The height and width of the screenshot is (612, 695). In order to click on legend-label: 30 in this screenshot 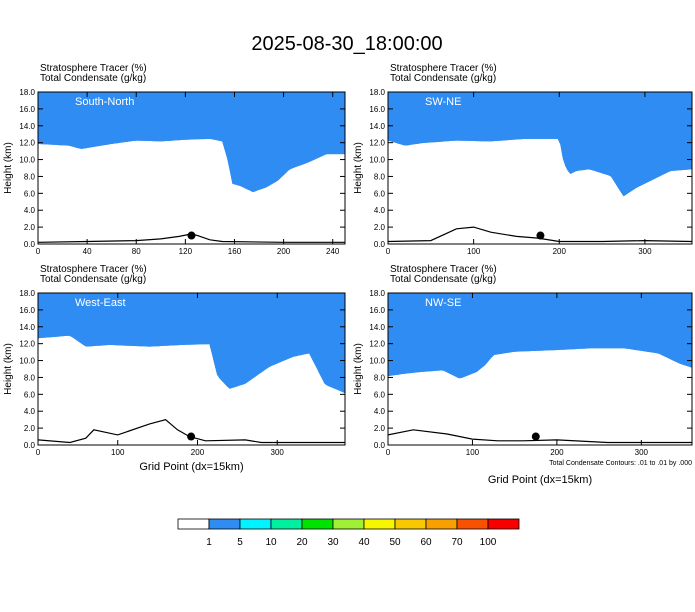, I will do `click(333, 542)`.